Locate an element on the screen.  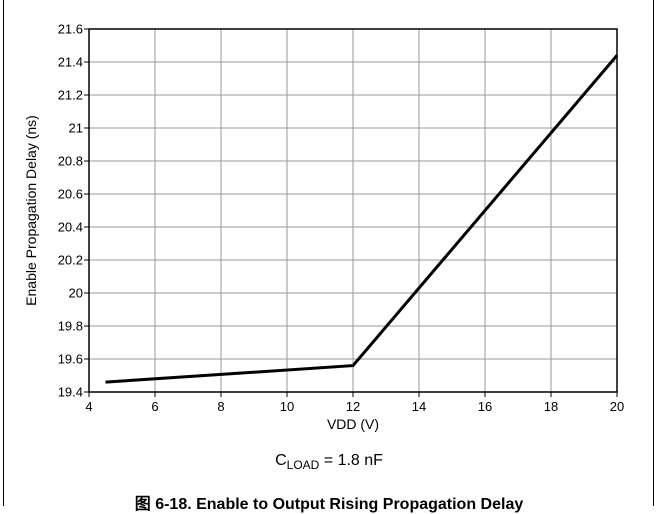
y-tick-label: 19.8 is located at coordinates (70, 326).